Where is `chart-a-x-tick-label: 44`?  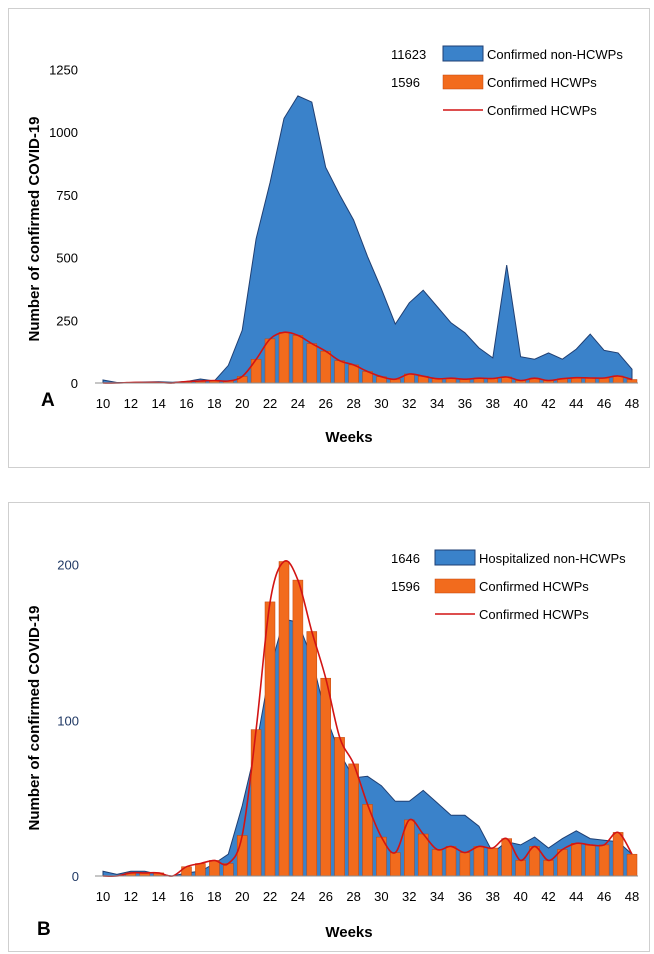 chart-a-x-tick-label: 44 is located at coordinates (576, 403).